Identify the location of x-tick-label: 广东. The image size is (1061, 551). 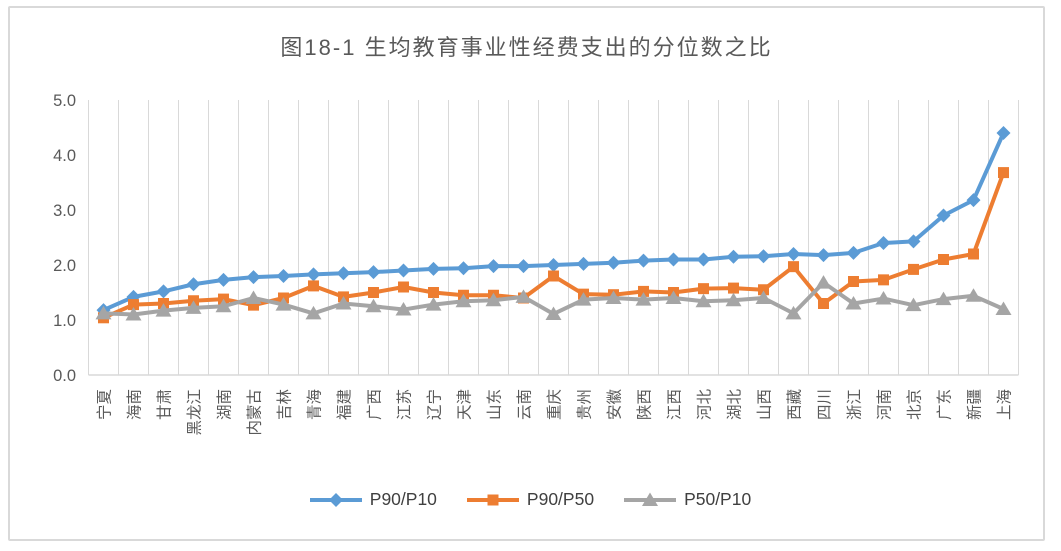
(945, 404).